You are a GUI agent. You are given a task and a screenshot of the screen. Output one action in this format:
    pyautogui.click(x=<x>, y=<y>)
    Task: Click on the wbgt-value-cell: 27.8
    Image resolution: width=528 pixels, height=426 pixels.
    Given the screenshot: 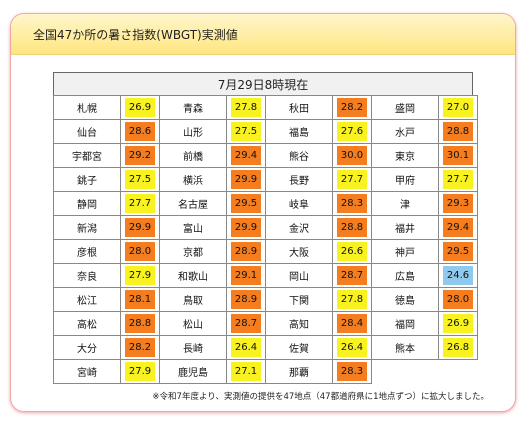 What is the action you would take?
    pyautogui.click(x=246, y=107)
    